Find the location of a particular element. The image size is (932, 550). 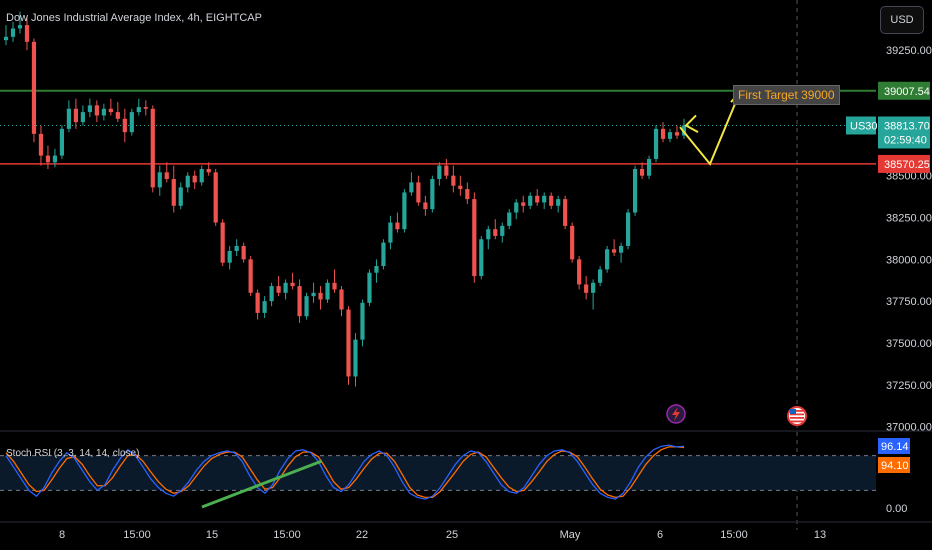

symbol-text: US30 is located at coordinates (864, 126).